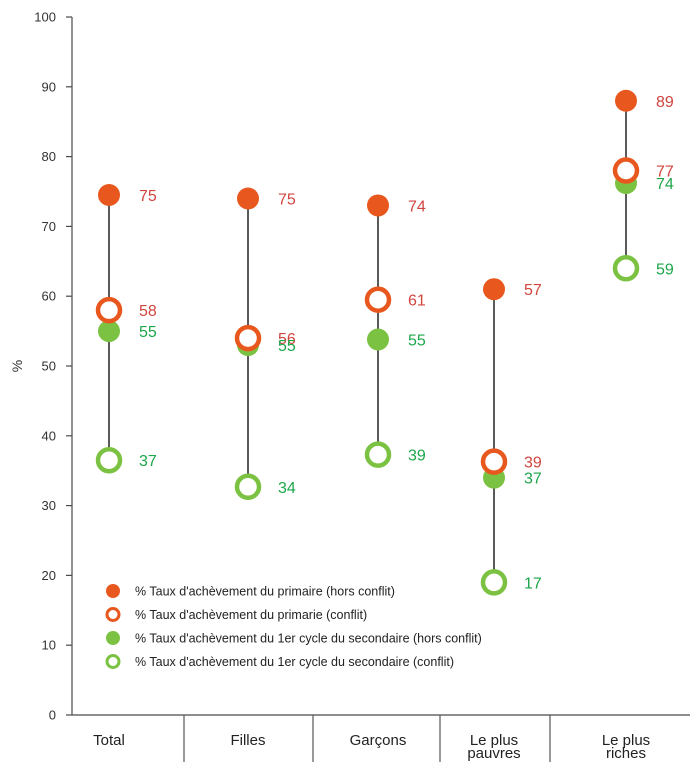 This screenshot has height=762, width=692. Describe the element at coordinates (665, 102) in the screenshot. I see `data-label: 89` at that location.